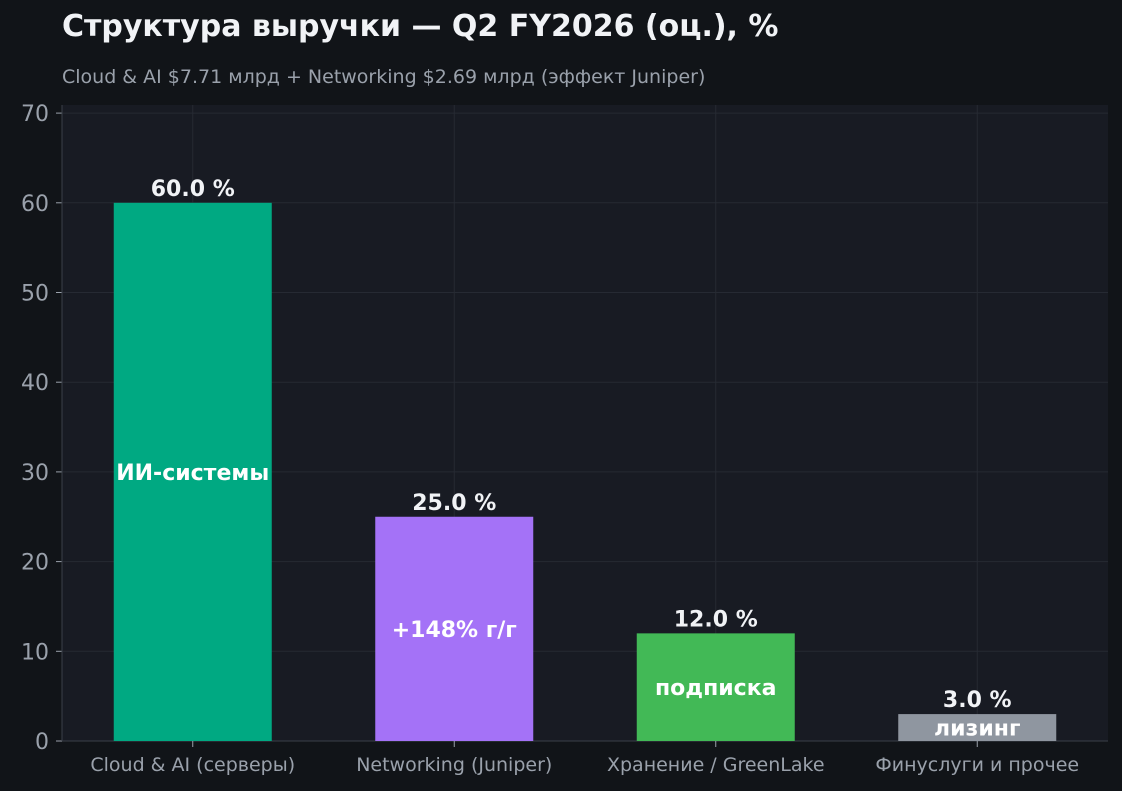  I want to click on bar-inner-label: подписка, so click(716, 688).